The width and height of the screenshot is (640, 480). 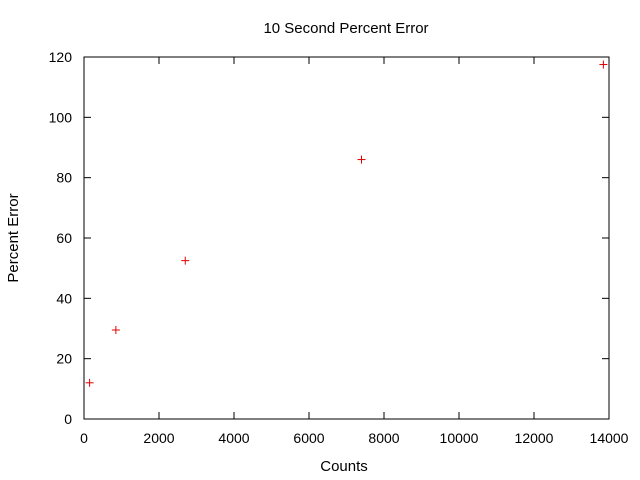 I want to click on y-axis-label: Percent Error, so click(x=13, y=237).